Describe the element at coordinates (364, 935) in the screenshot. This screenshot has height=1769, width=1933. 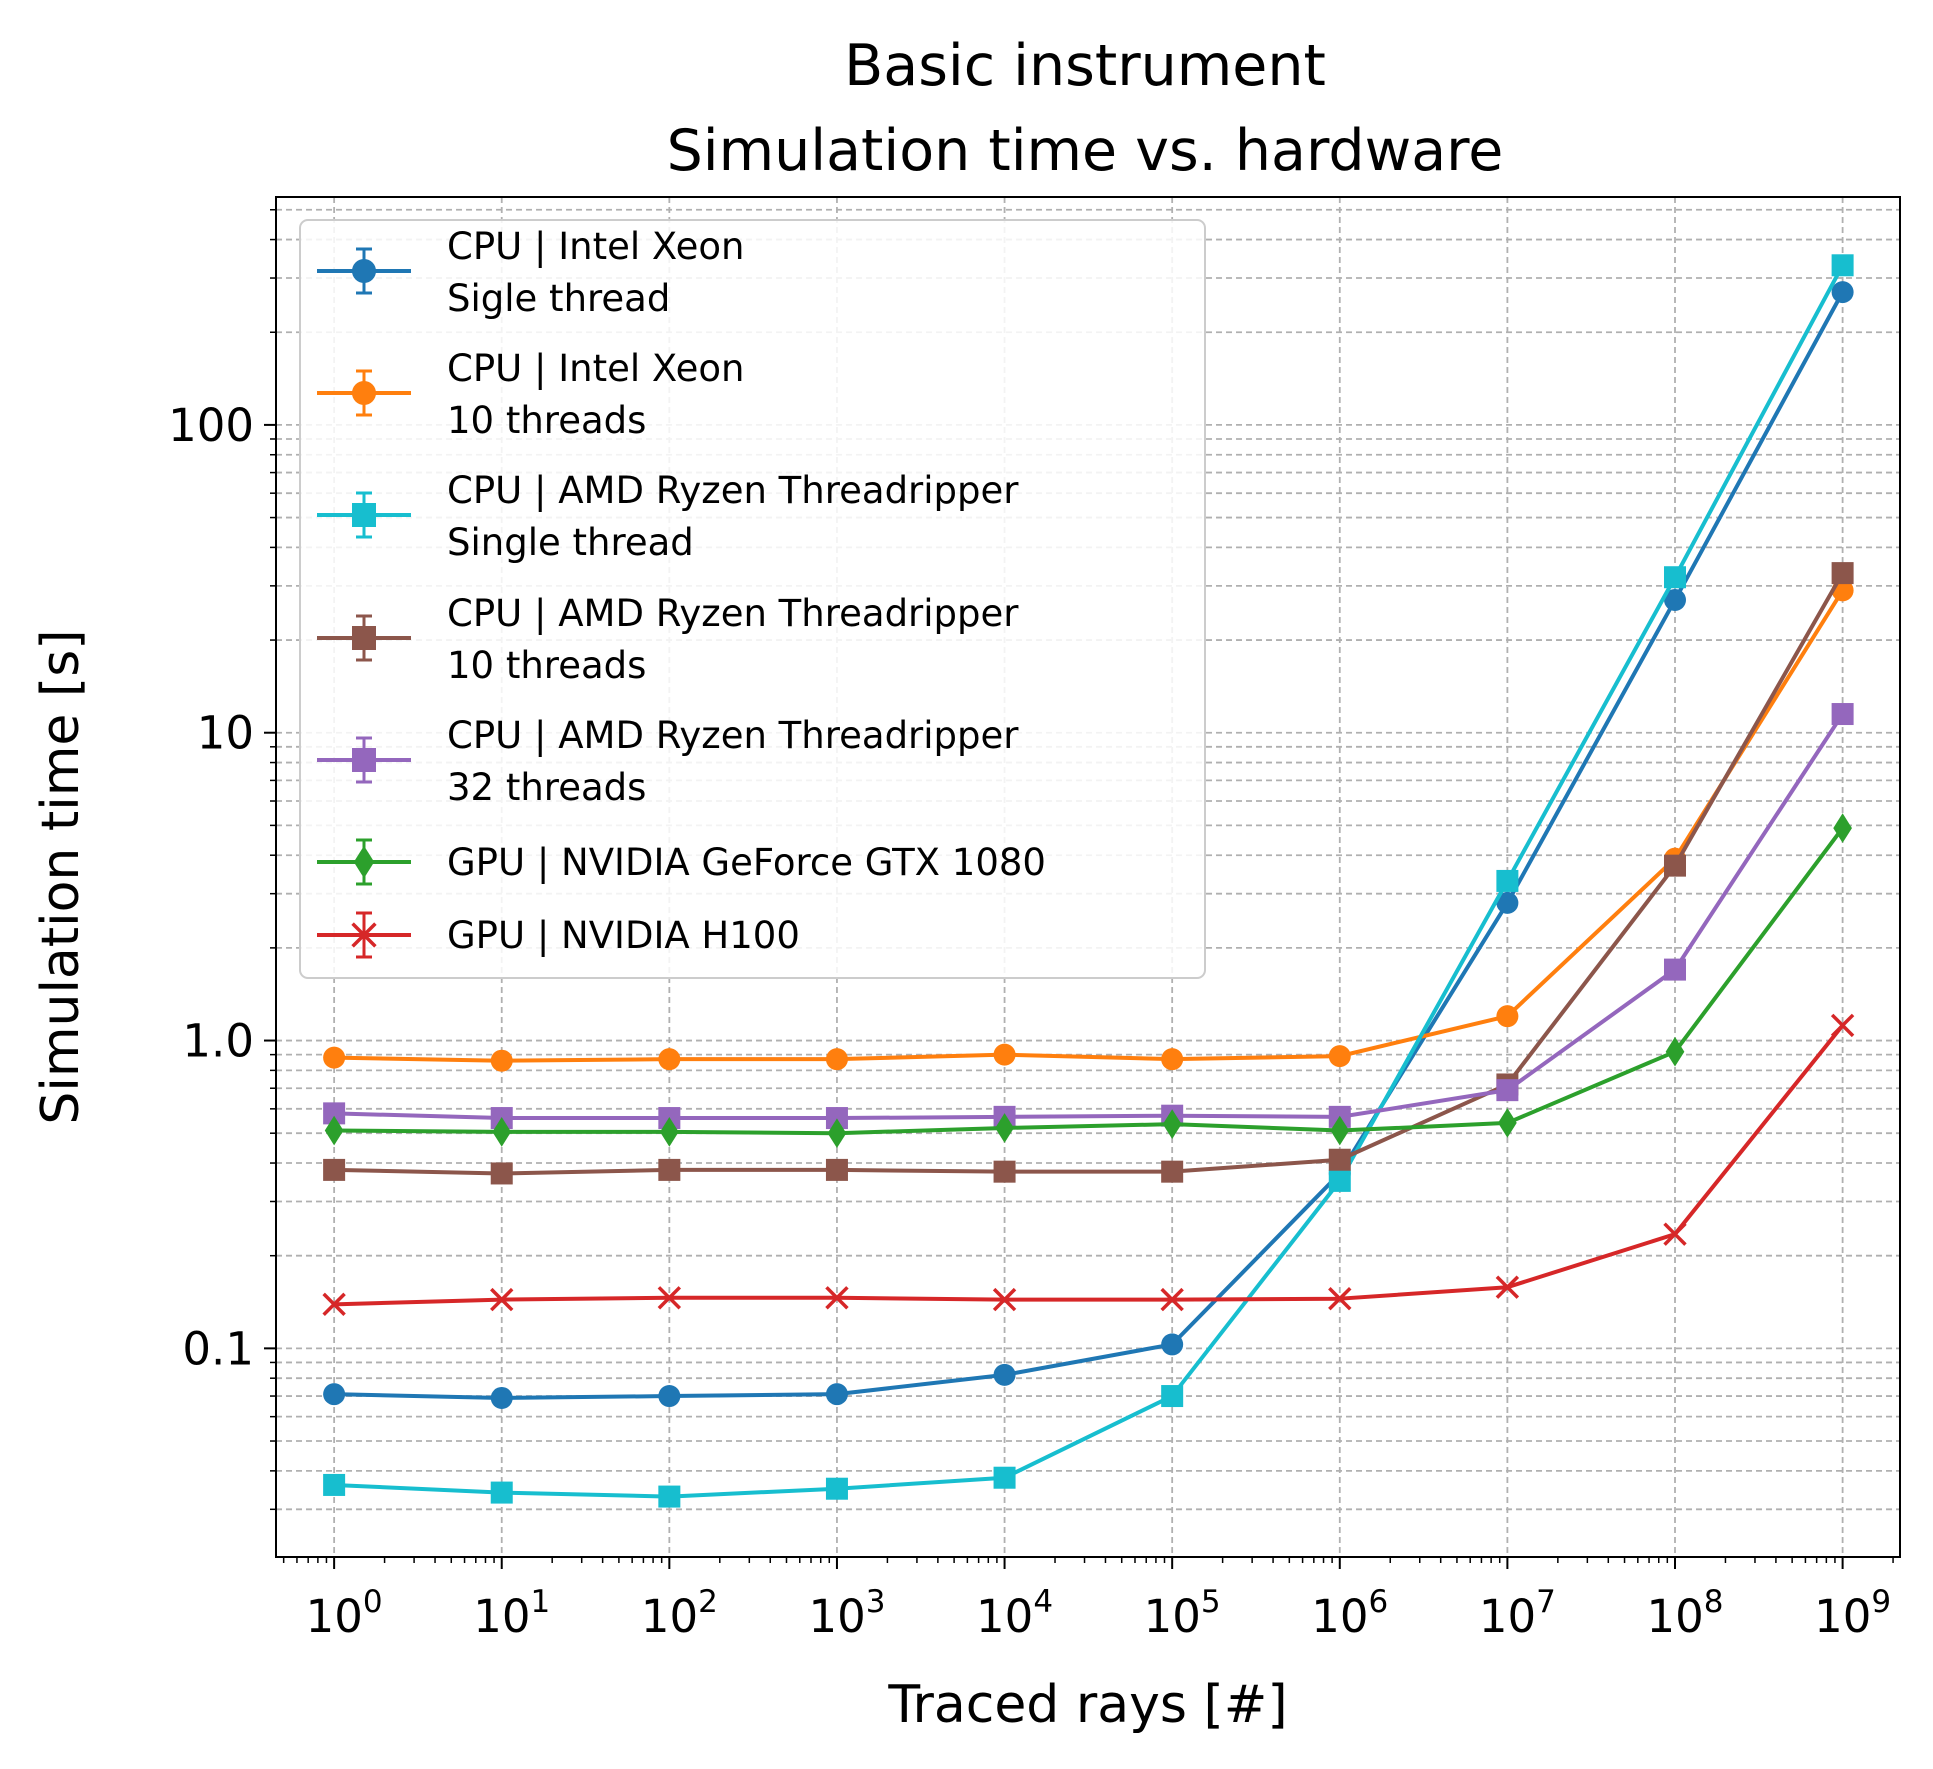
I see `legend-marker-6-stroke-b` at that location.